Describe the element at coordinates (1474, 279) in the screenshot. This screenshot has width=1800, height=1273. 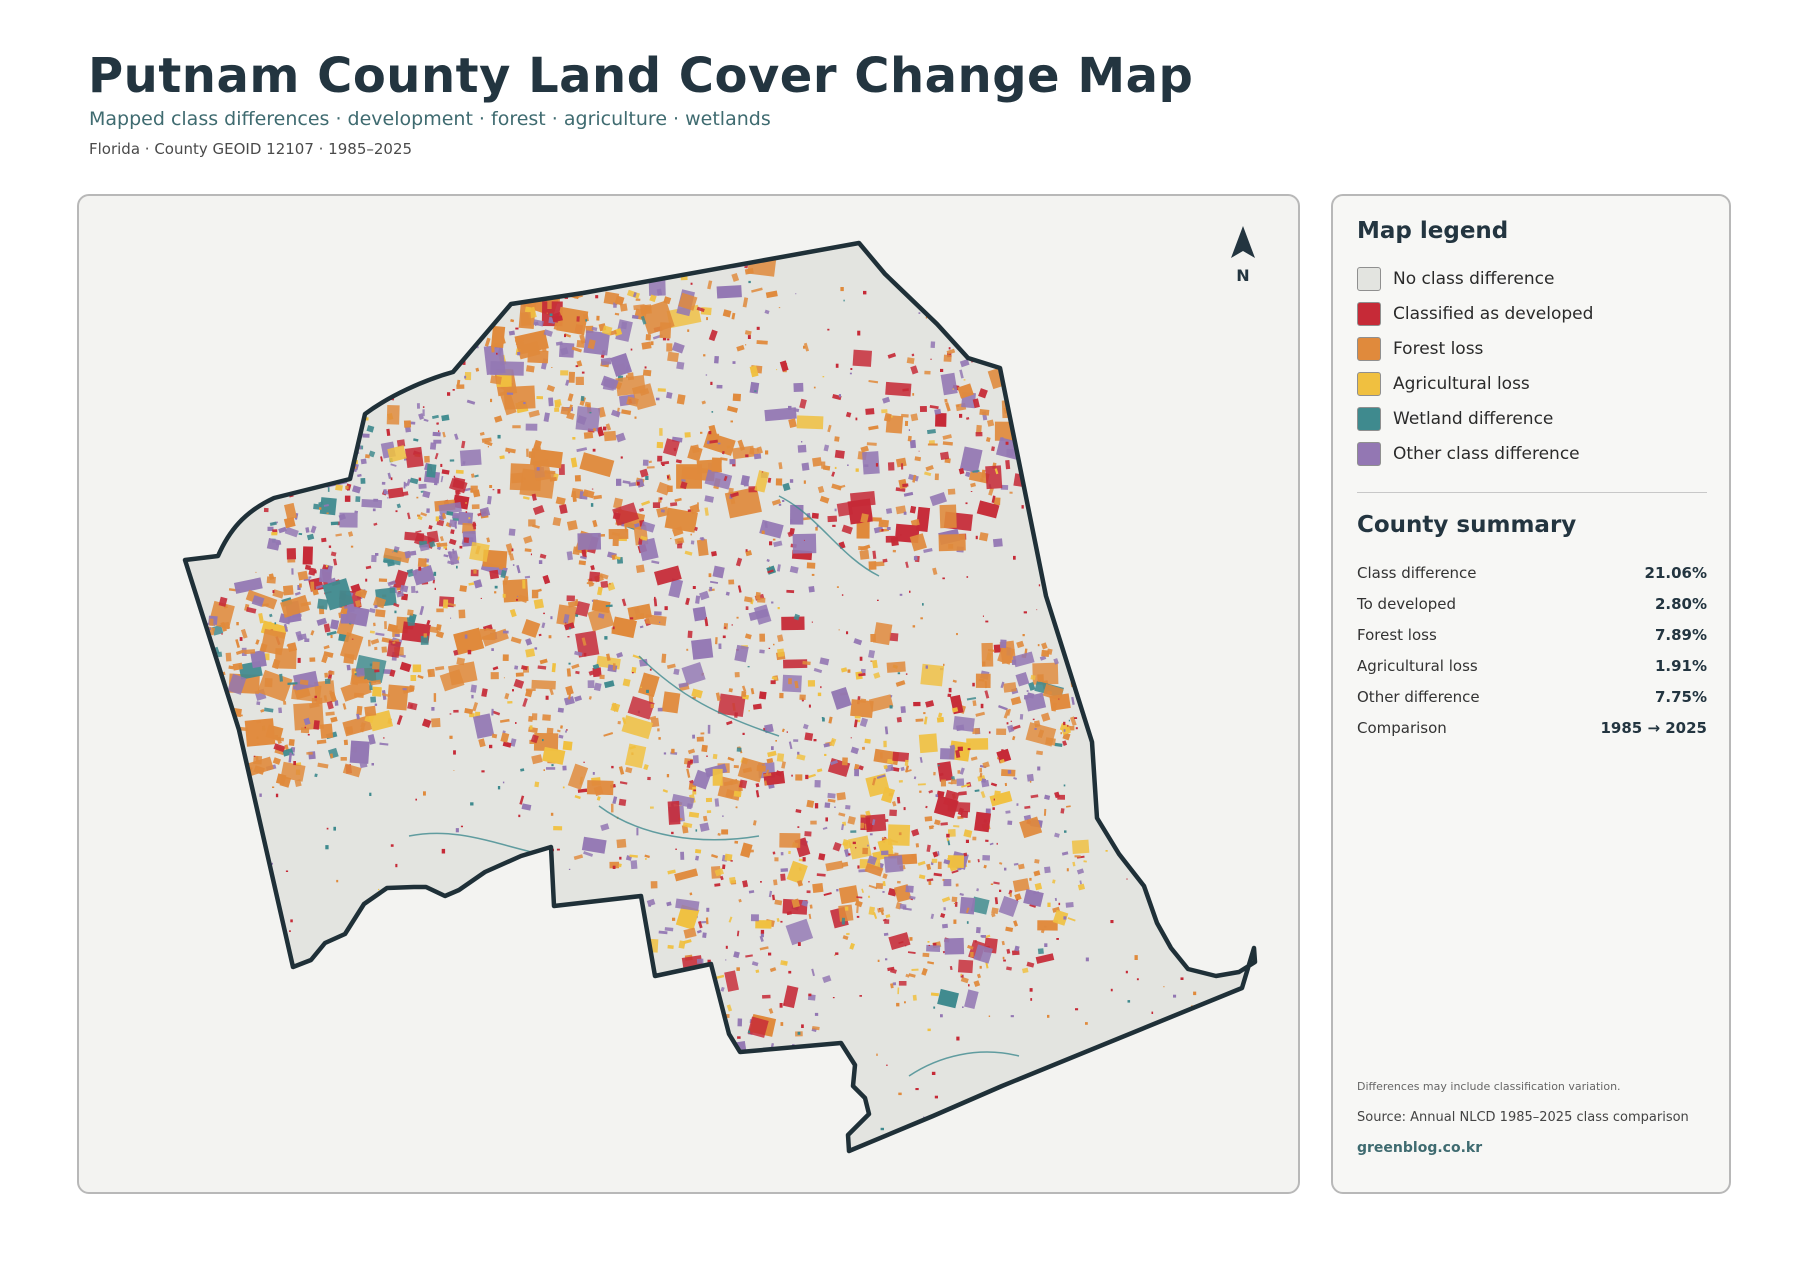
I see `legend-label: No class difference` at that location.